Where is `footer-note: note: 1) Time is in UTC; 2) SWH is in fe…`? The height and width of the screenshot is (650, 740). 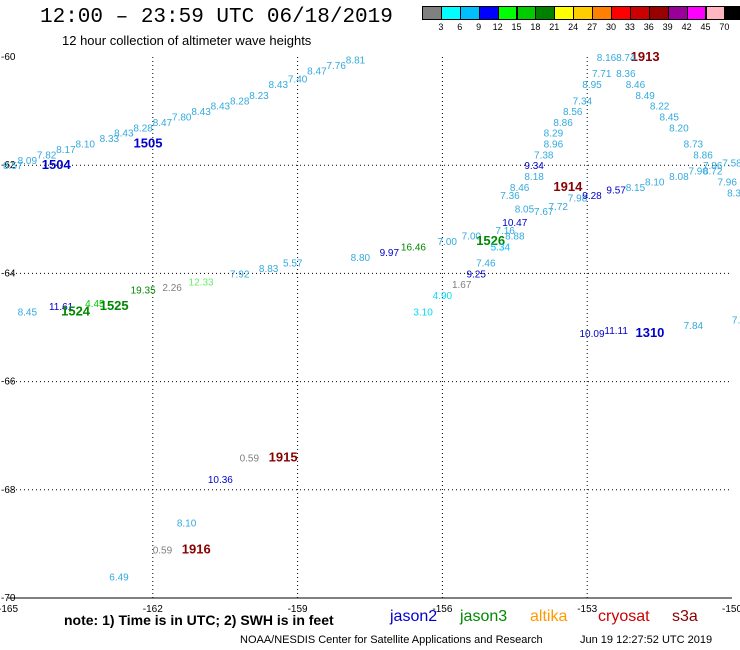
footer-note: note: 1) Time is in UTC; 2) SWH is in fe… is located at coordinates (199, 620).